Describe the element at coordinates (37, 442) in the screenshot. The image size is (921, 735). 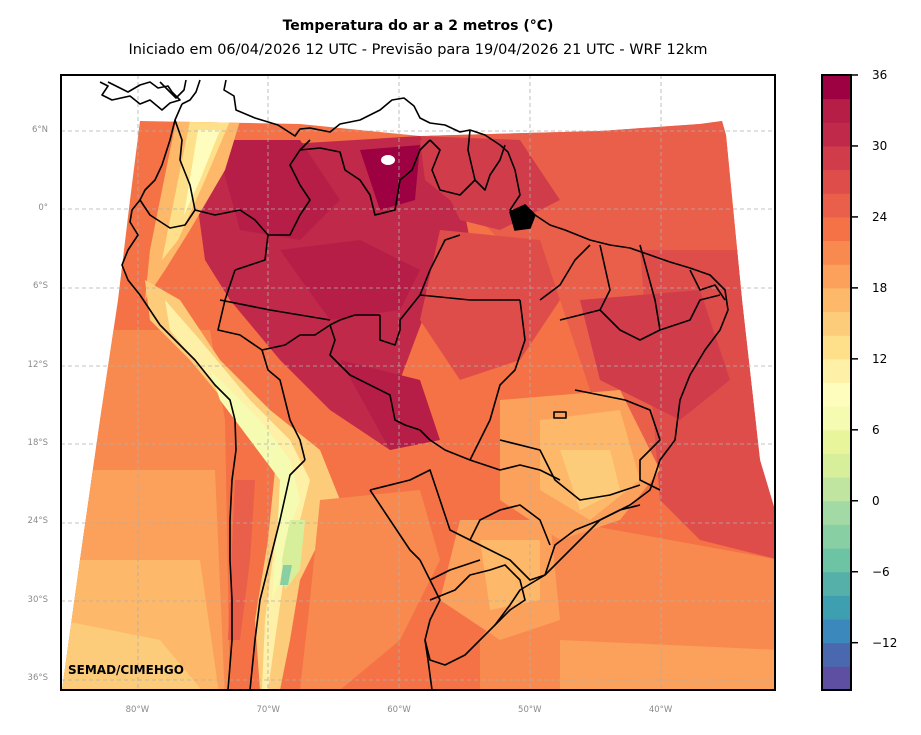
I see `lat-tick-label: 18°S` at that location.